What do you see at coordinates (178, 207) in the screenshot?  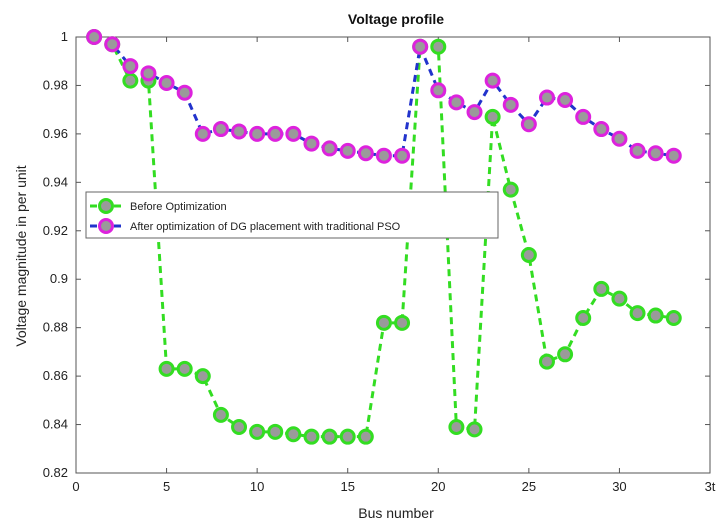 I see `legend-label-before: Before Optimization` at bounding box center [178, 207].